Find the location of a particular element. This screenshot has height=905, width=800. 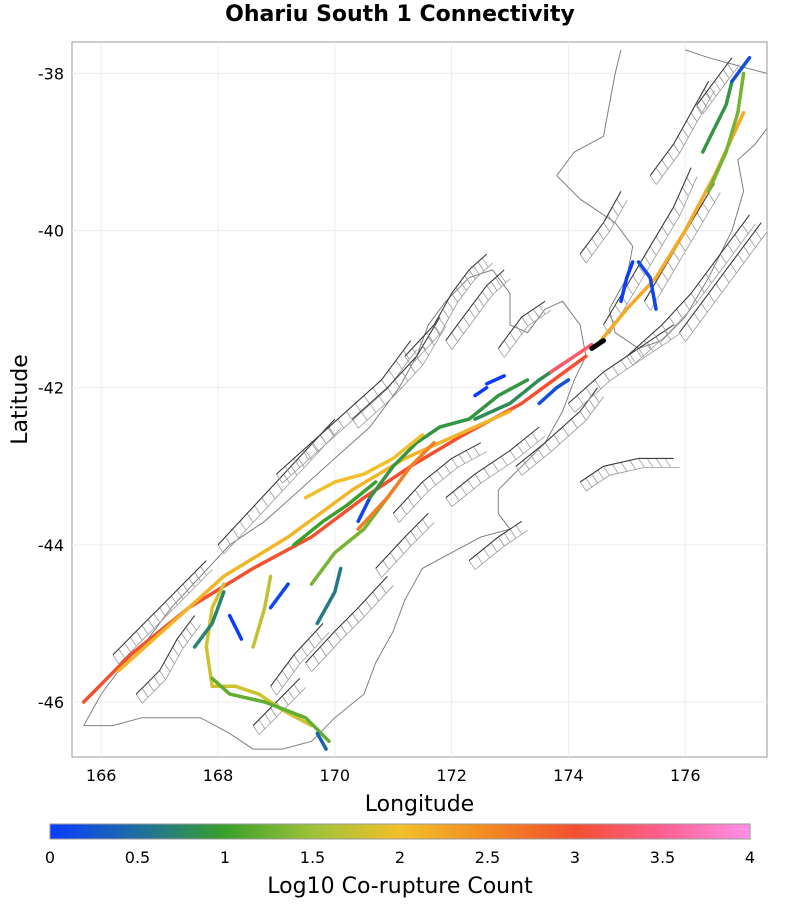

y-tick-label: -42 is located at coordinates (51, 388).